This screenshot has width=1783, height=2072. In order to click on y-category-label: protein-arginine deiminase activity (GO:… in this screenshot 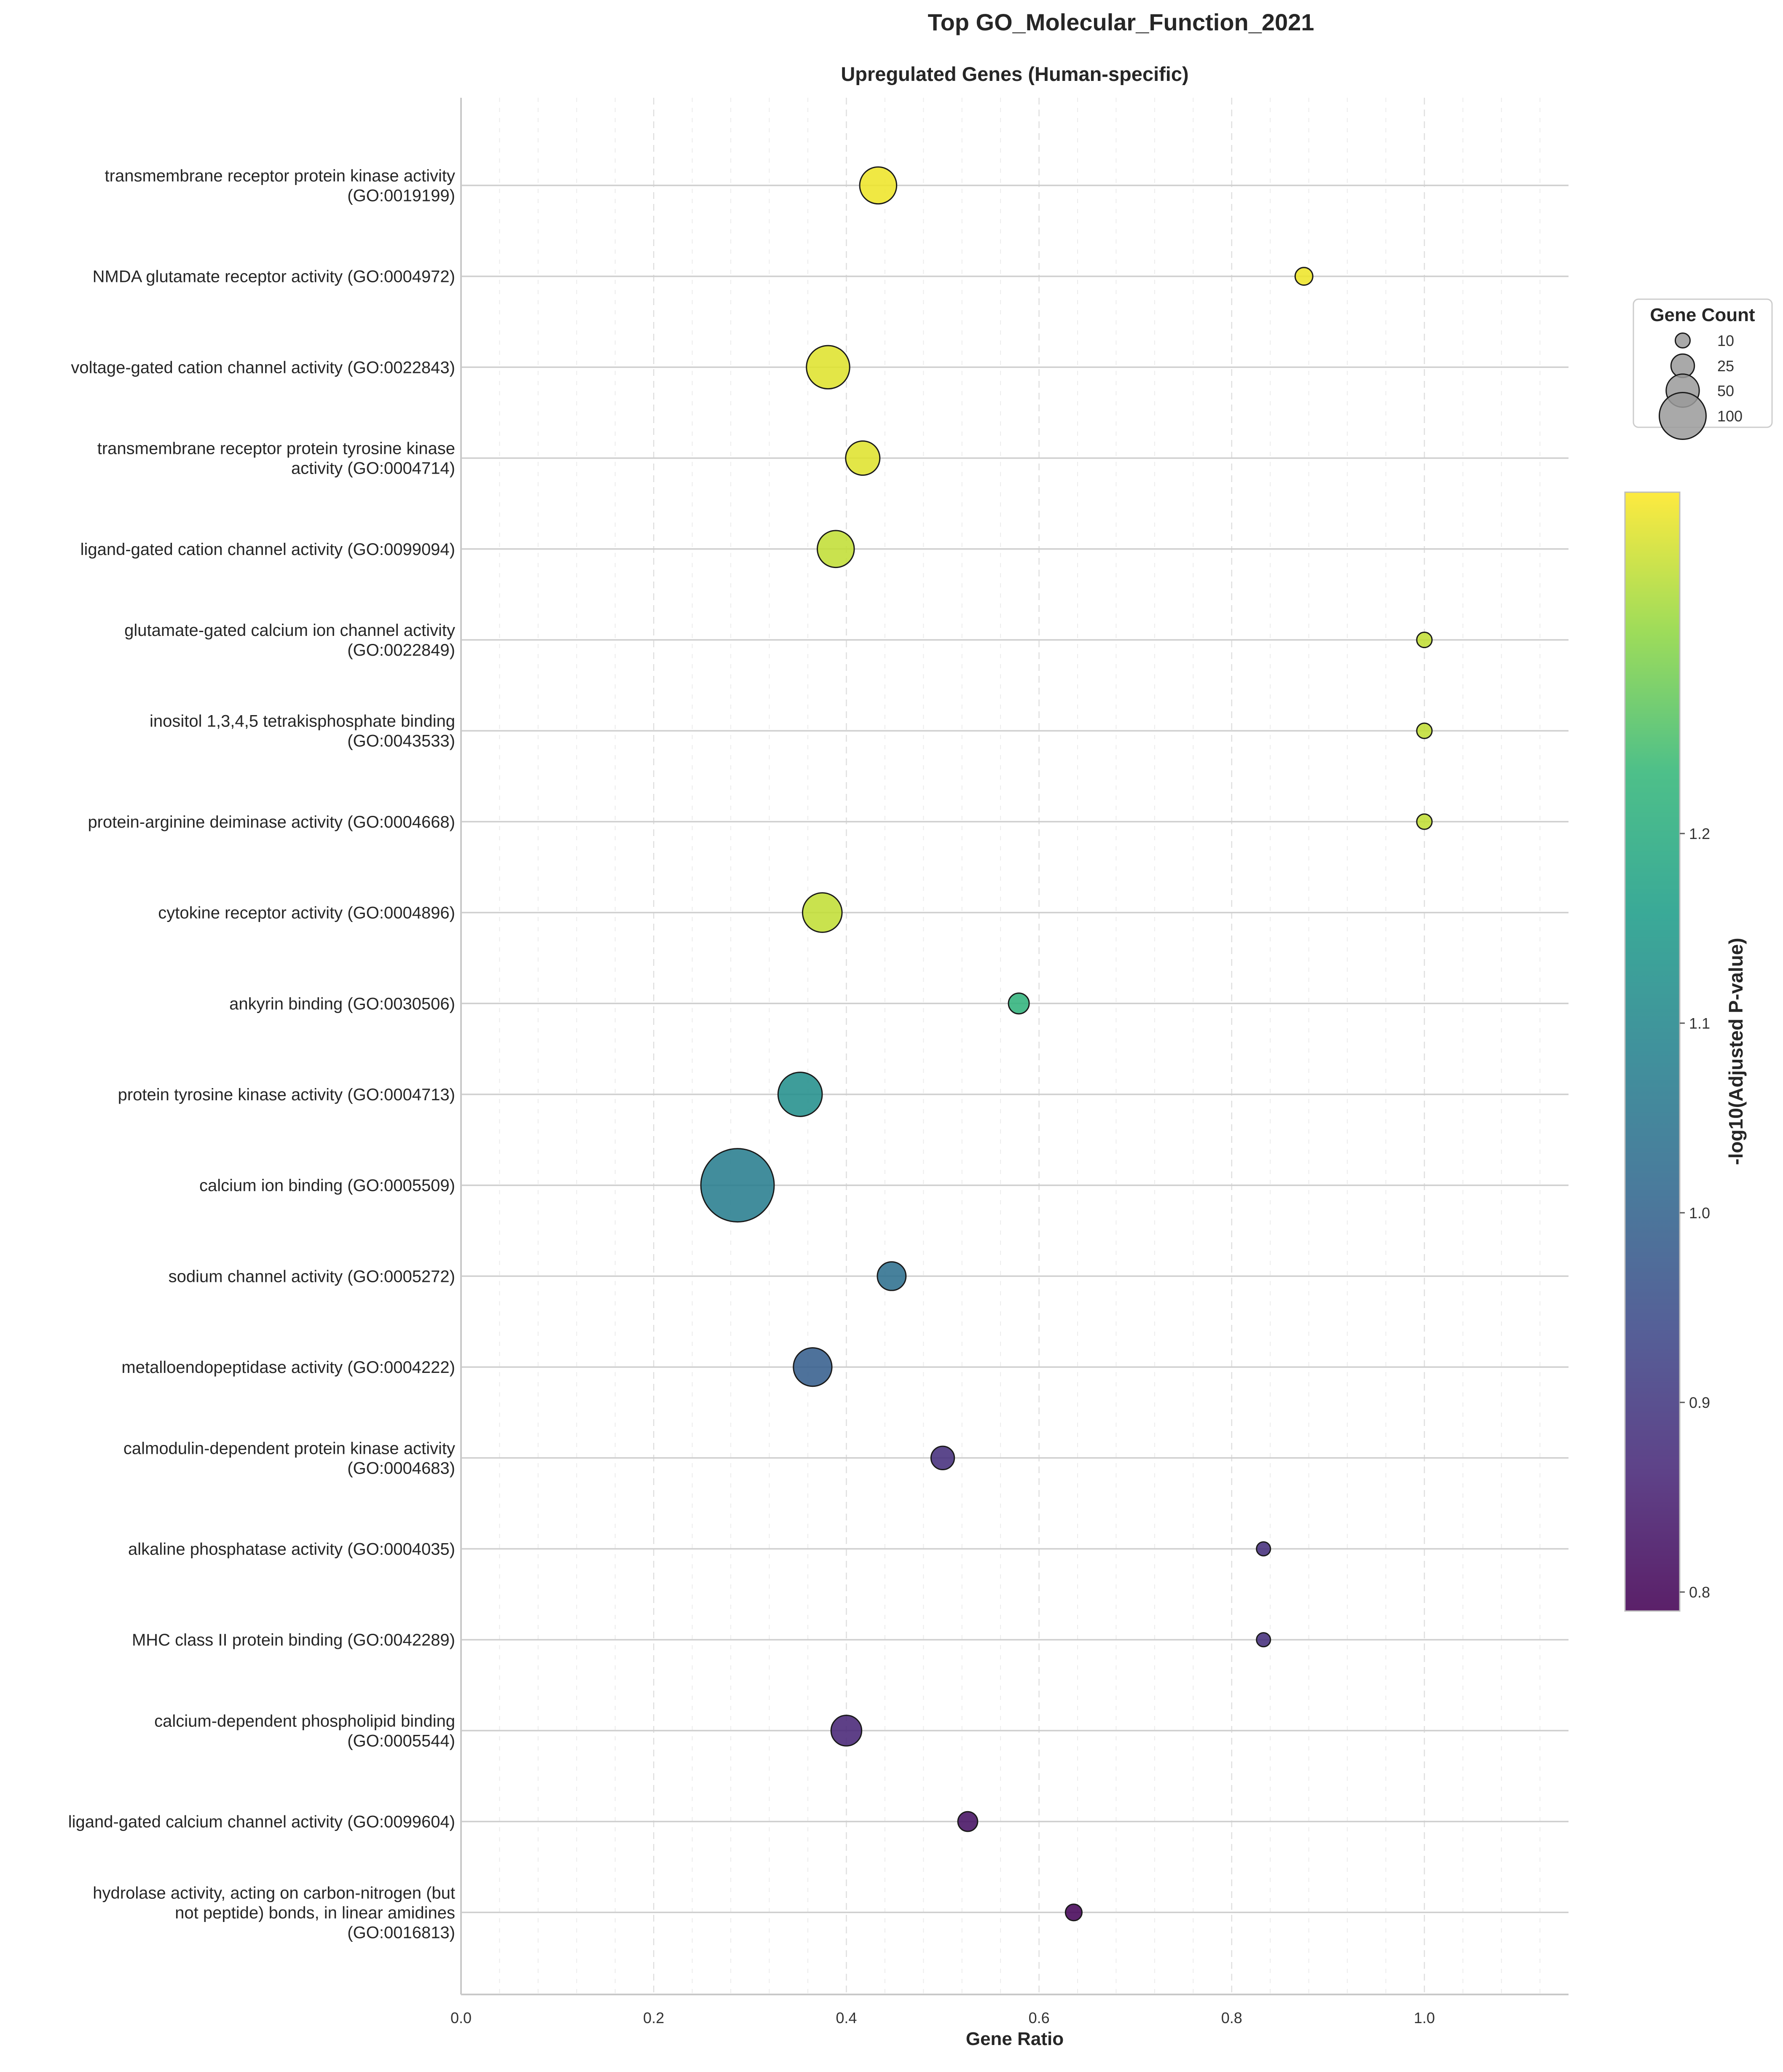, I will do `click(271, 822)`.